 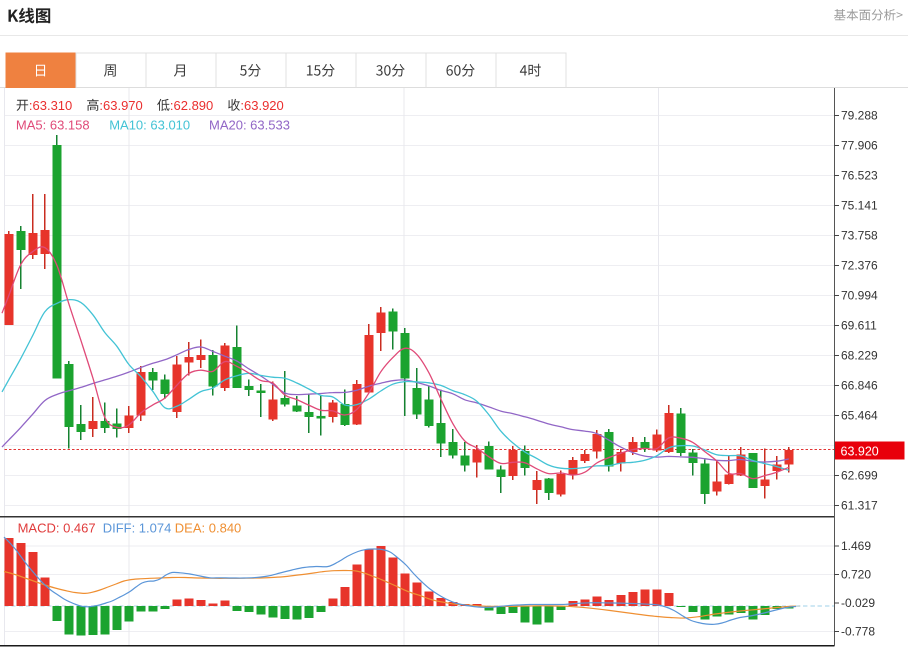 I want to click on svg-text: :63.920, so click(x=261, y=105).